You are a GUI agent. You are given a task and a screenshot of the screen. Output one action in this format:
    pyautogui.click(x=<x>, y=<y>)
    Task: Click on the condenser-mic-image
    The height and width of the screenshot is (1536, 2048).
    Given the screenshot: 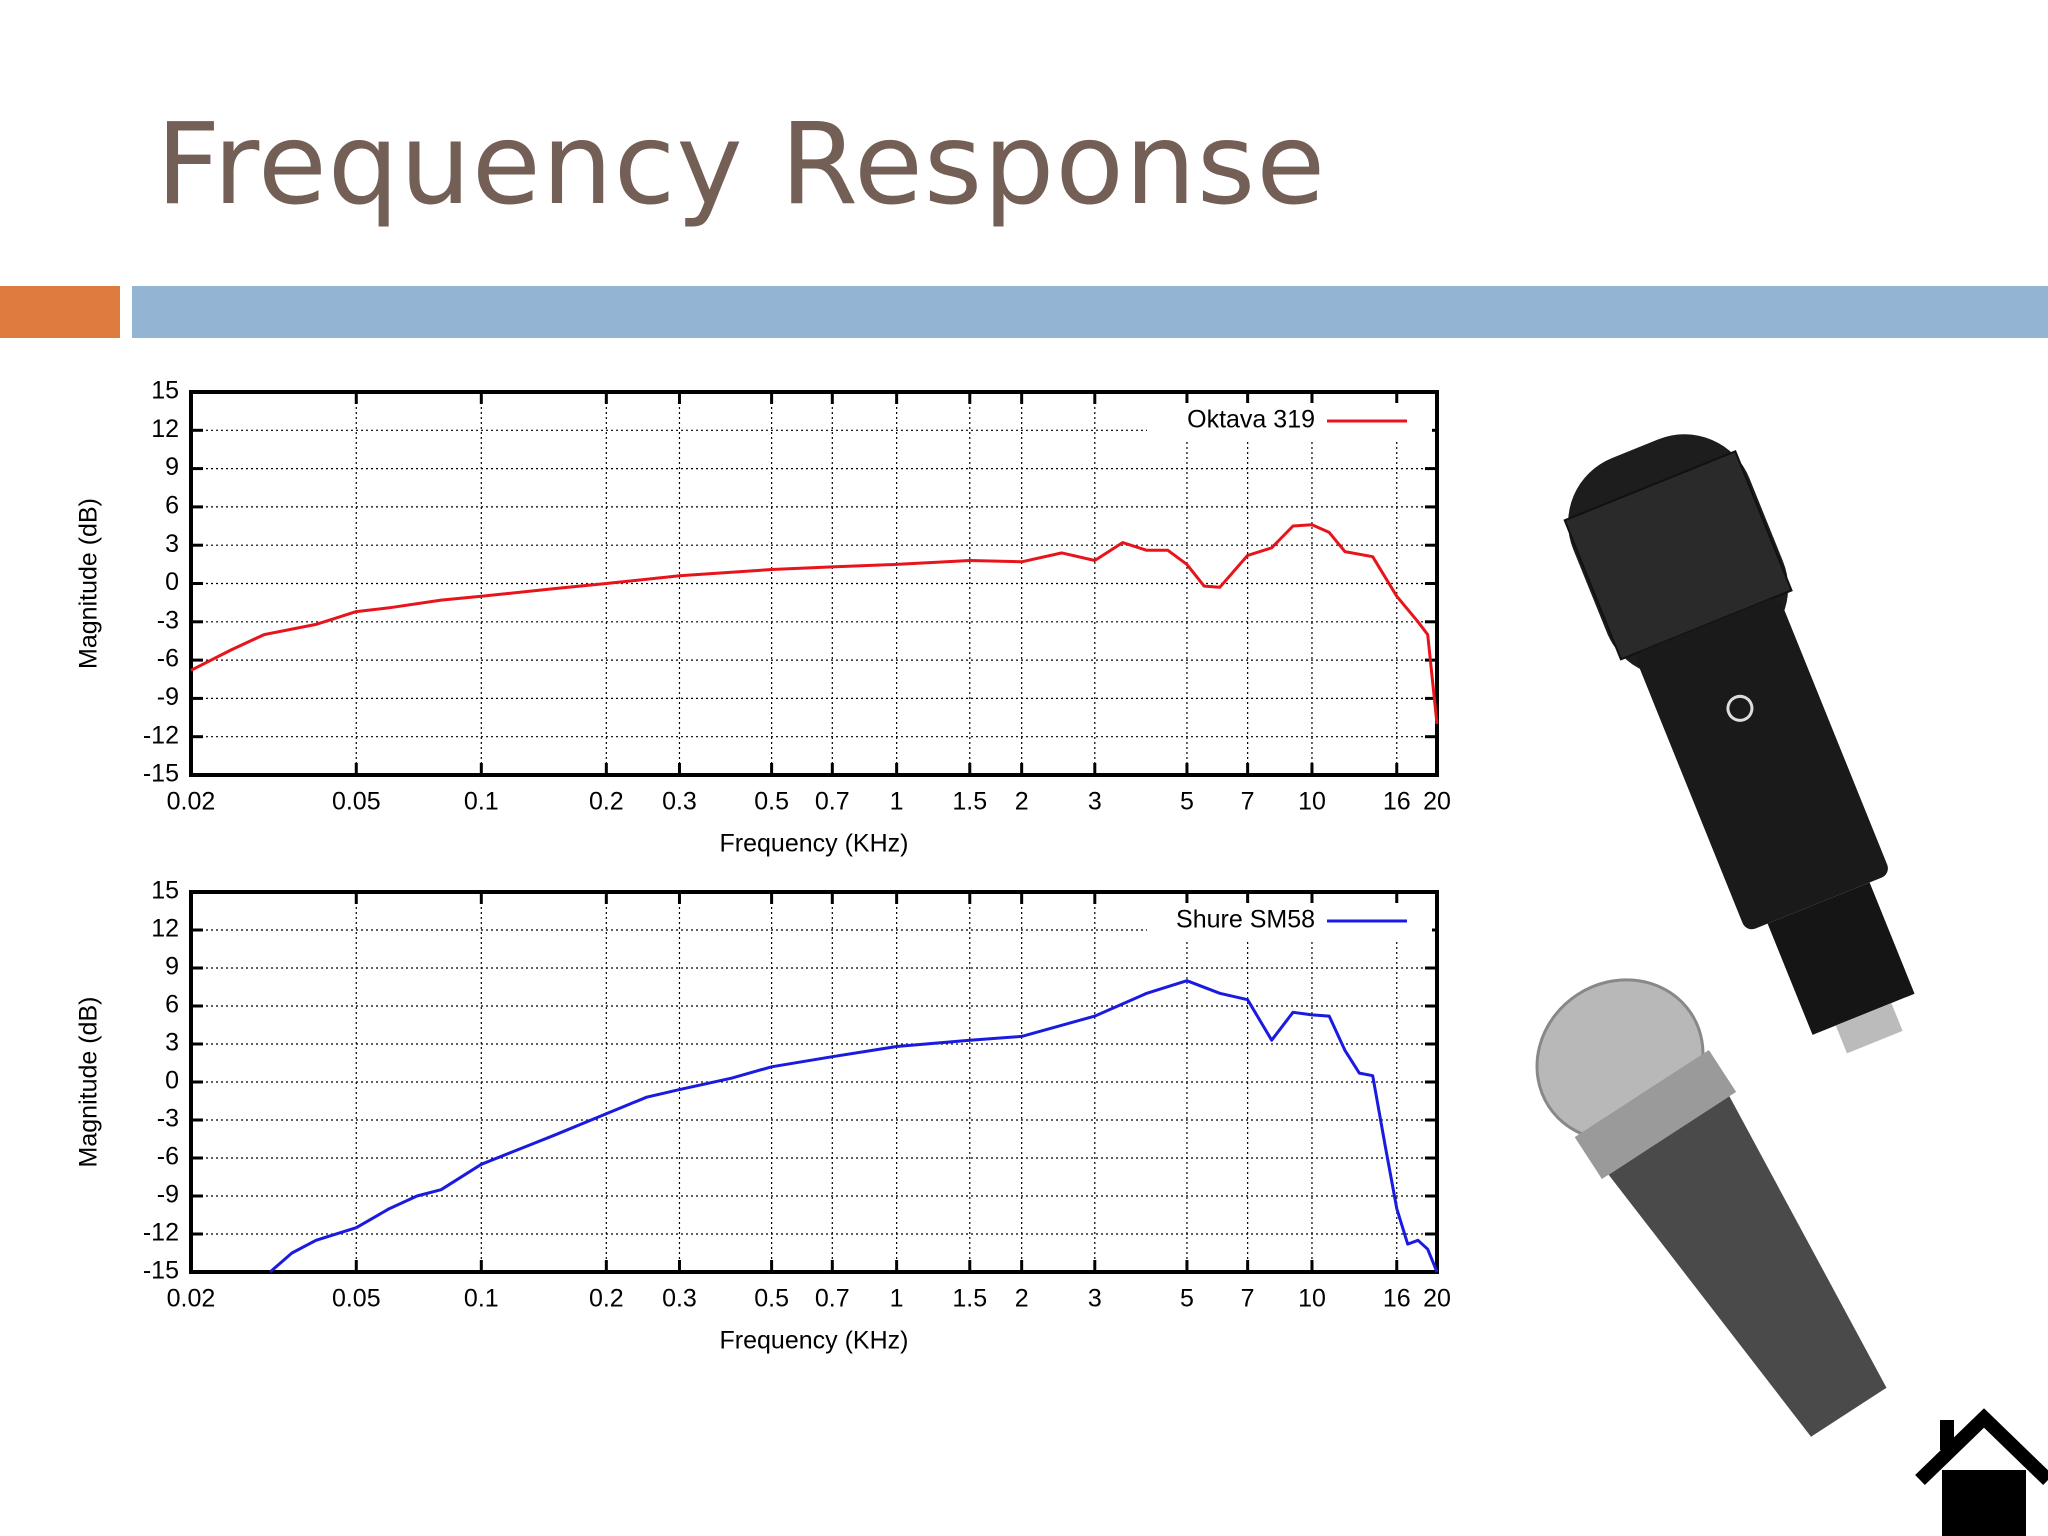 What is the action you would take?
    pyautogui.click(x=1739, y=744)
    